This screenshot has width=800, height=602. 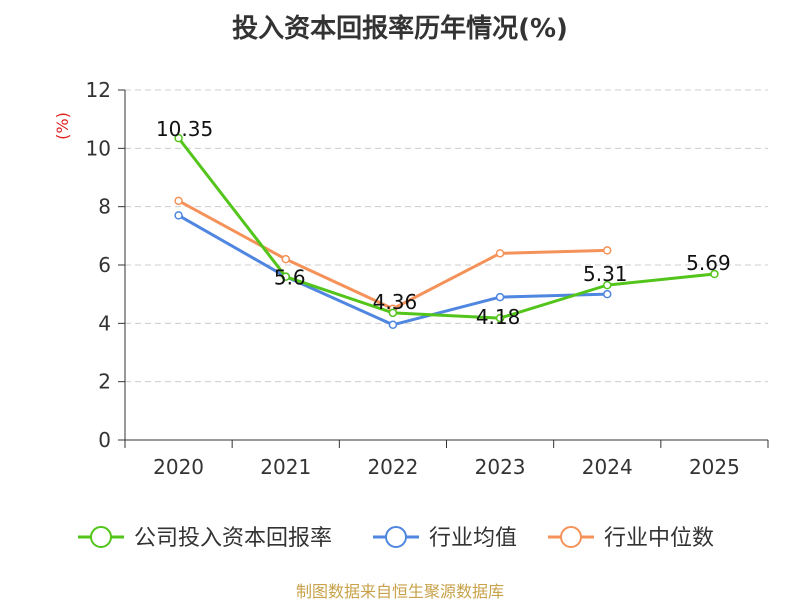 What do you see at coordinates (104, 265) in the screenshot?
I see `y-tick-label: 6` at bounding box center [104, 265].